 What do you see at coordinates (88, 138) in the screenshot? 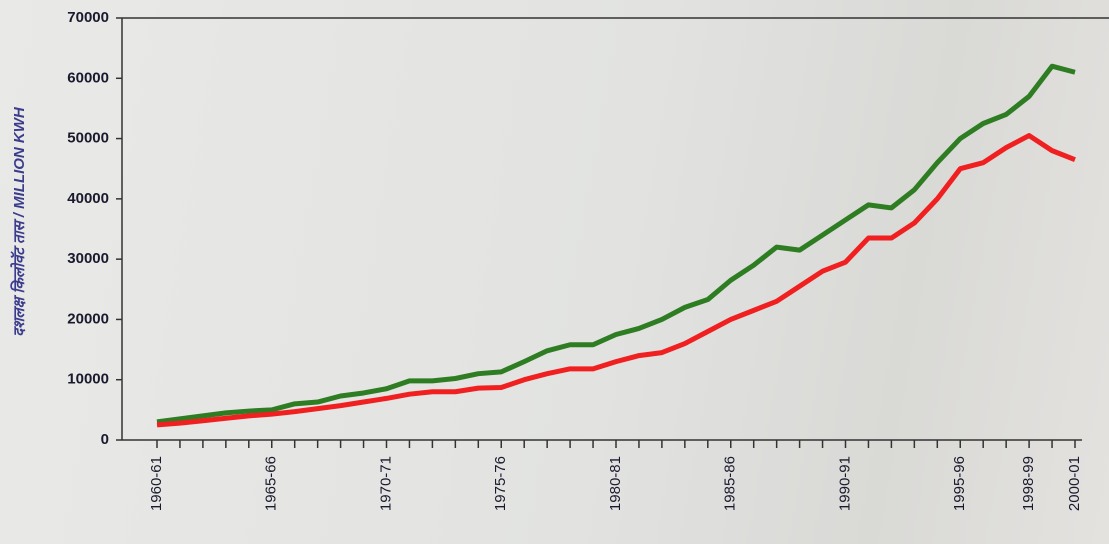
I see `y-tick-label: 50000` at bounding box center [88, 138].